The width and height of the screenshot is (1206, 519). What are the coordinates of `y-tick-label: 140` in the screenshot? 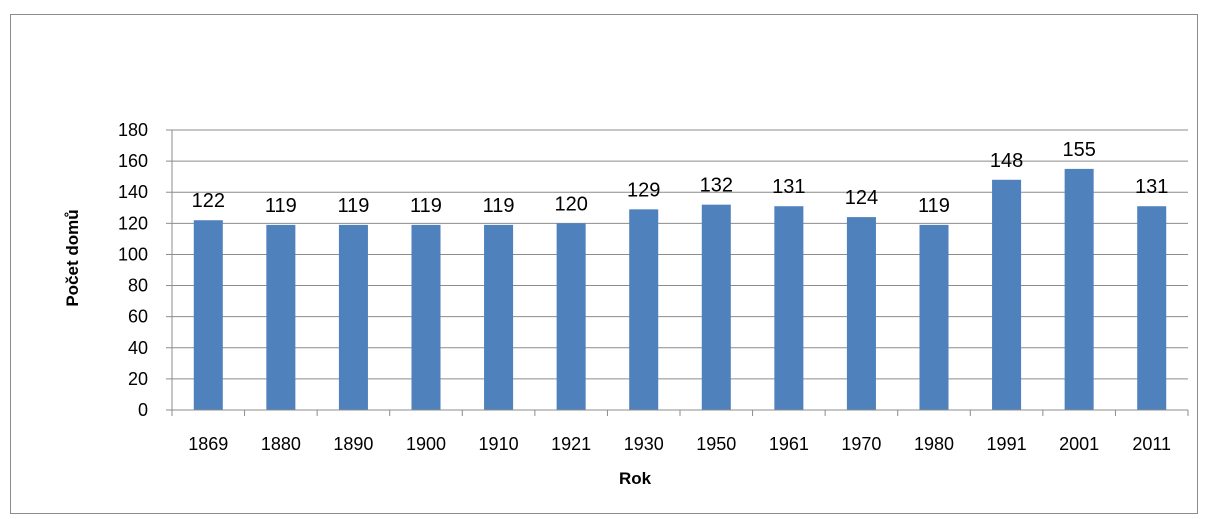 It's located at (133, 192).